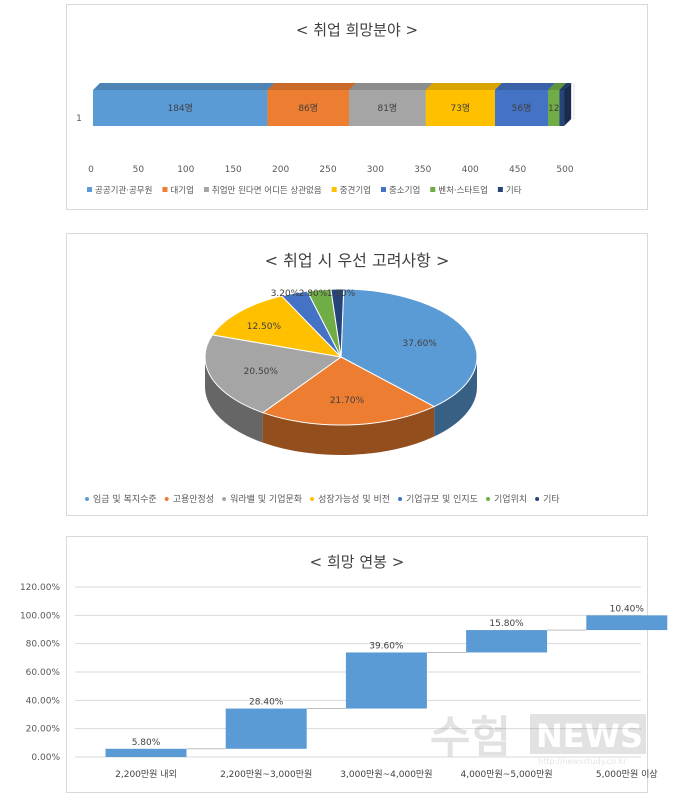 Image resolution: width=680 pixels, height=797 pixels. What do you see at coordinates (506, 774) in the screenshot?
I see `x-category-label: 4,000만원~5,000만원` at bounding box center [506, 774].